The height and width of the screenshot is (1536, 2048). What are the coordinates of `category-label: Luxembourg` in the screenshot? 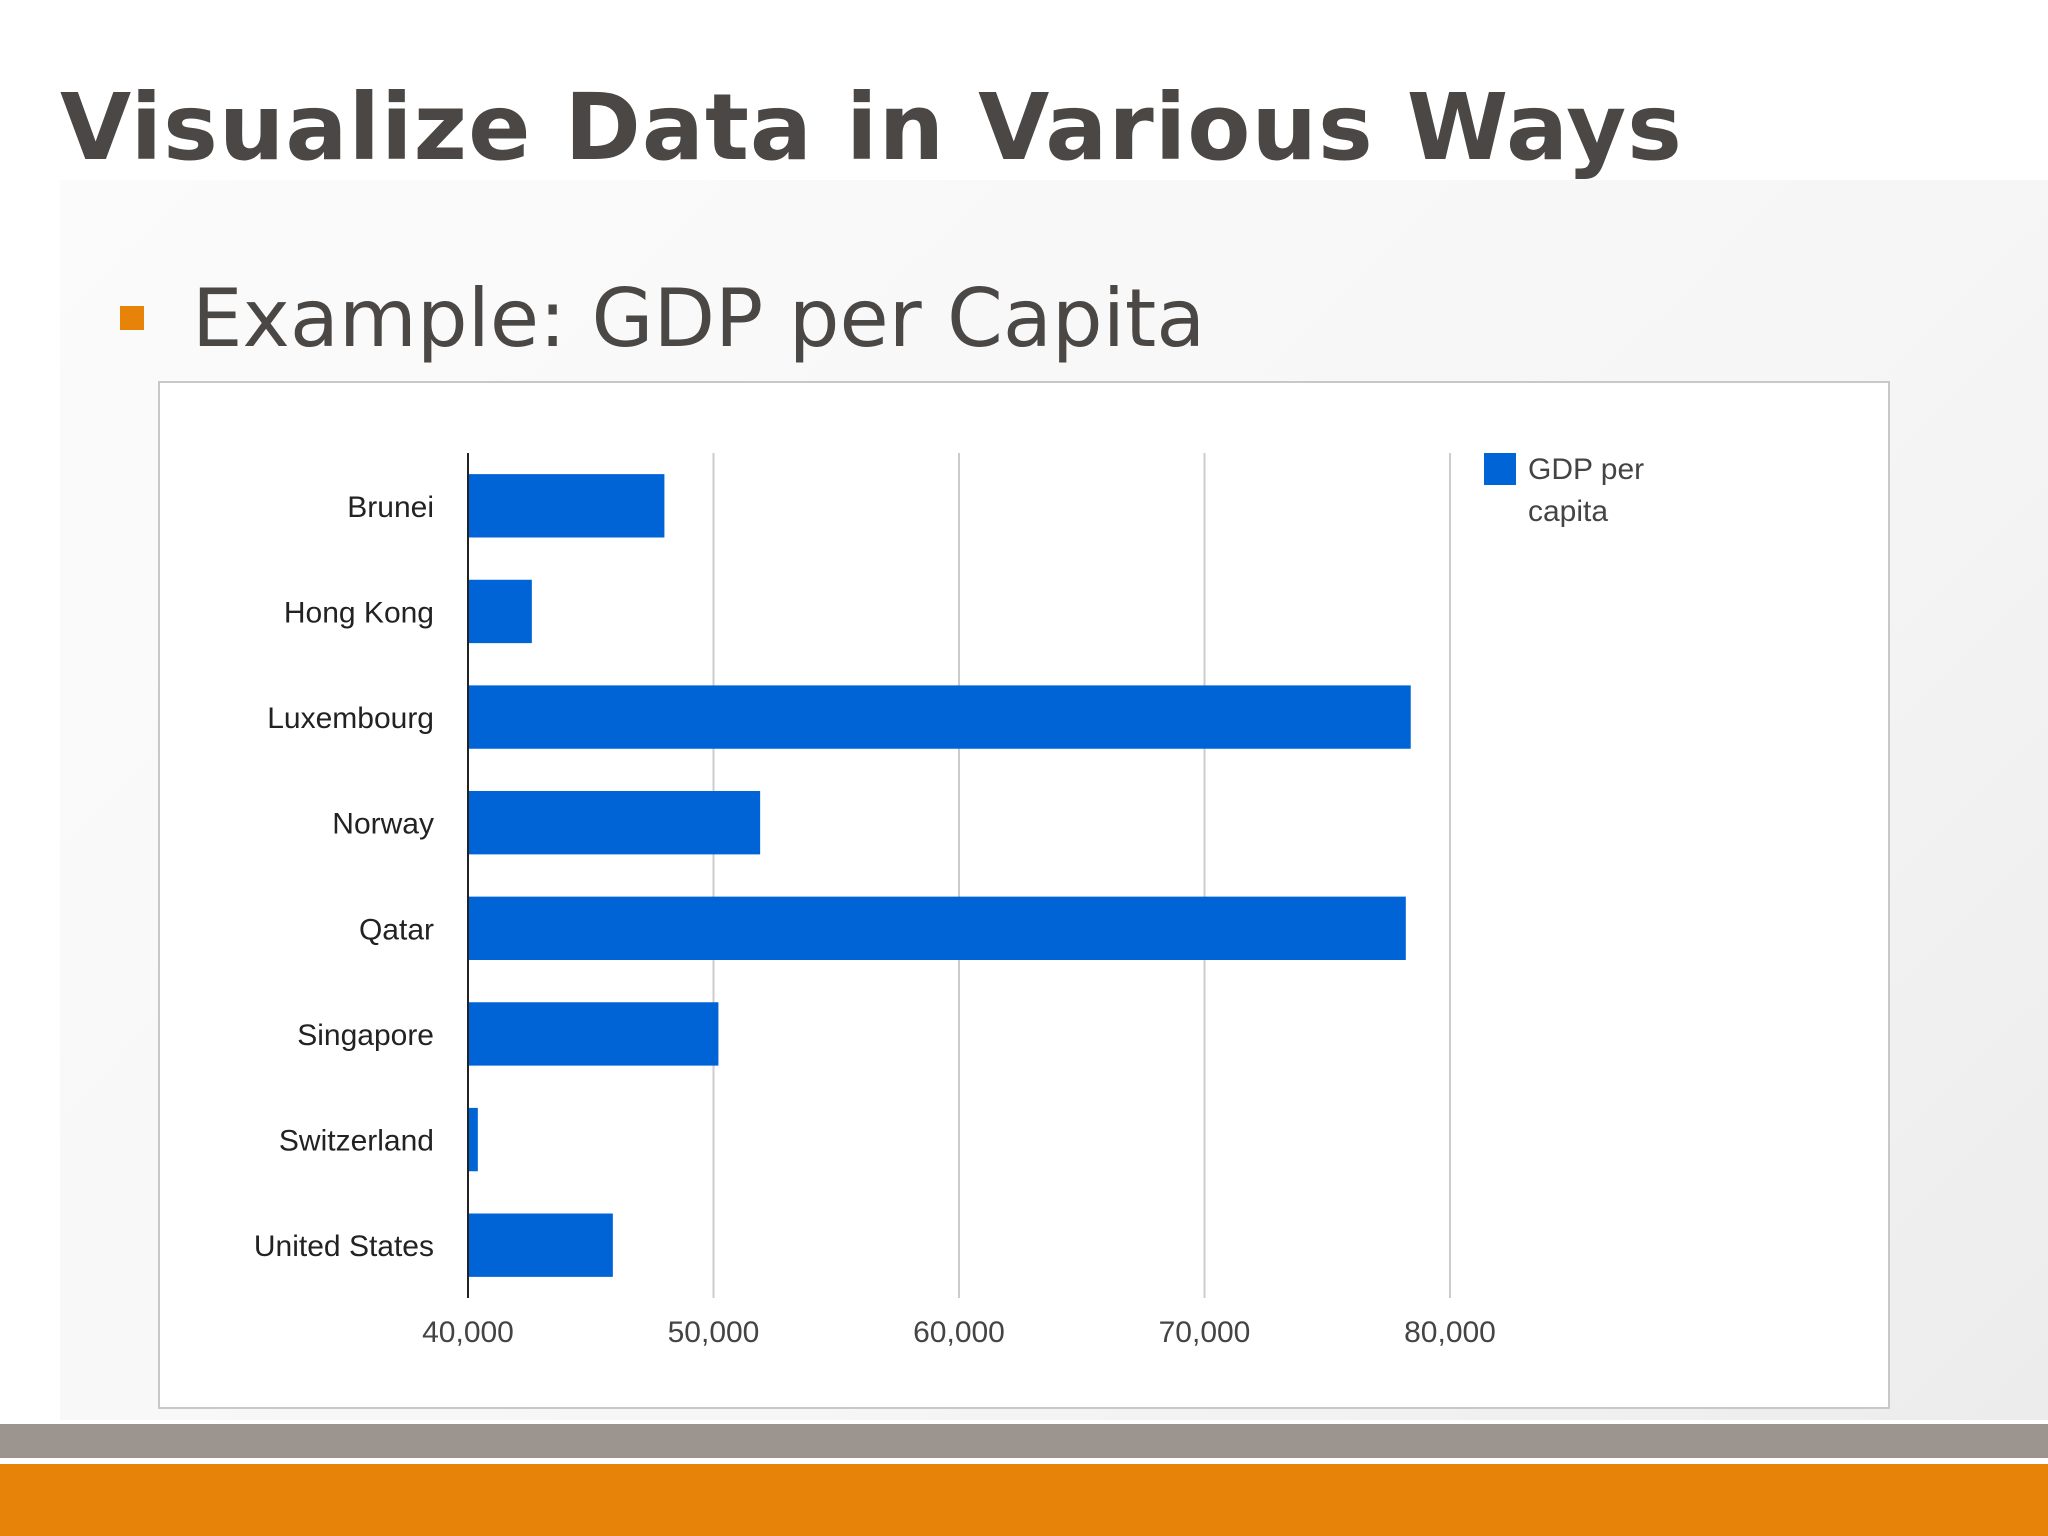 It's located at (350, 718).